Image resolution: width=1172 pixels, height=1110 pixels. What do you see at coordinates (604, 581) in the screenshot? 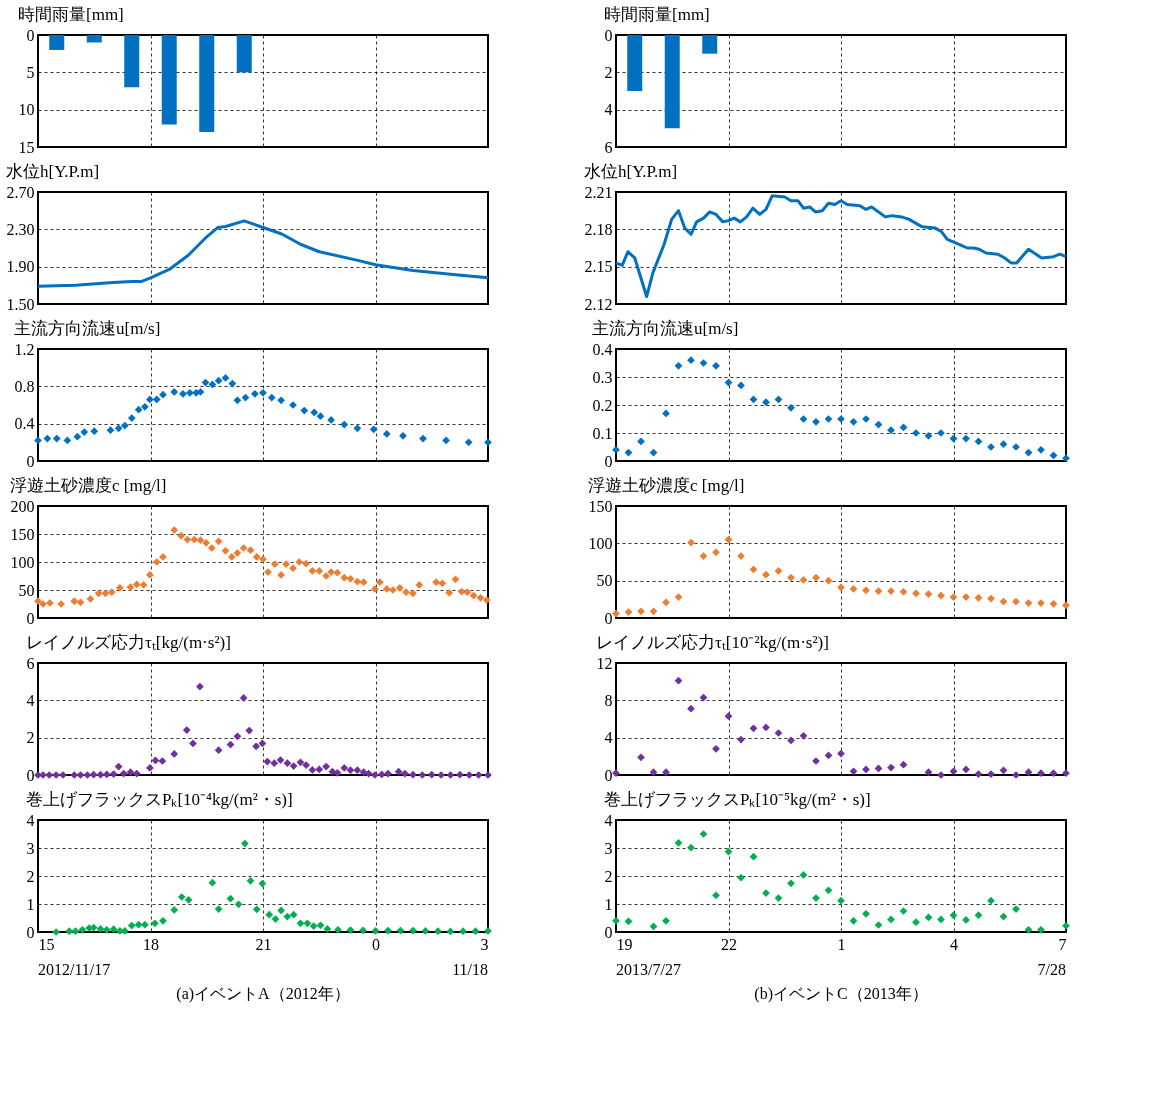
I see `y-tick-label: 50` at bounding box center [604, 581].